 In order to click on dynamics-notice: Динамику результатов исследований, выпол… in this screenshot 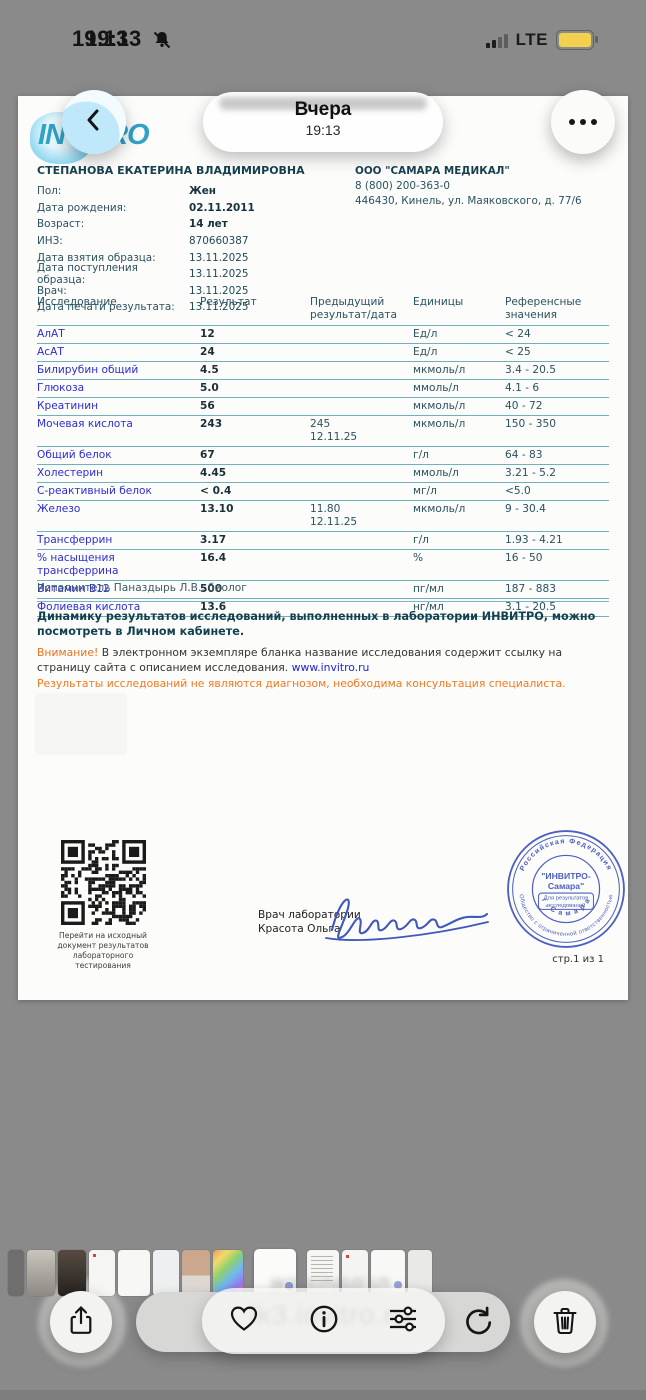, I will do `click(316, 624)`.